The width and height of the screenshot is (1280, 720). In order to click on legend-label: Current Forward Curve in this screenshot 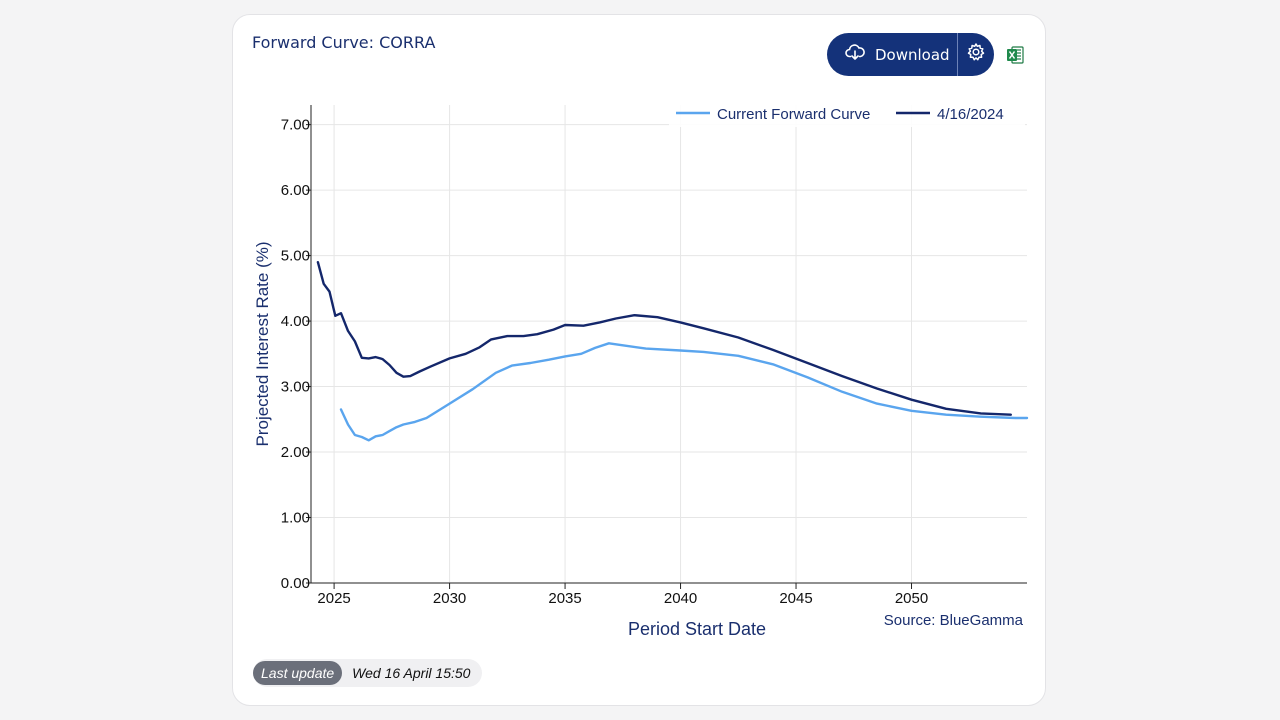, I will do `click(793, 114)`.